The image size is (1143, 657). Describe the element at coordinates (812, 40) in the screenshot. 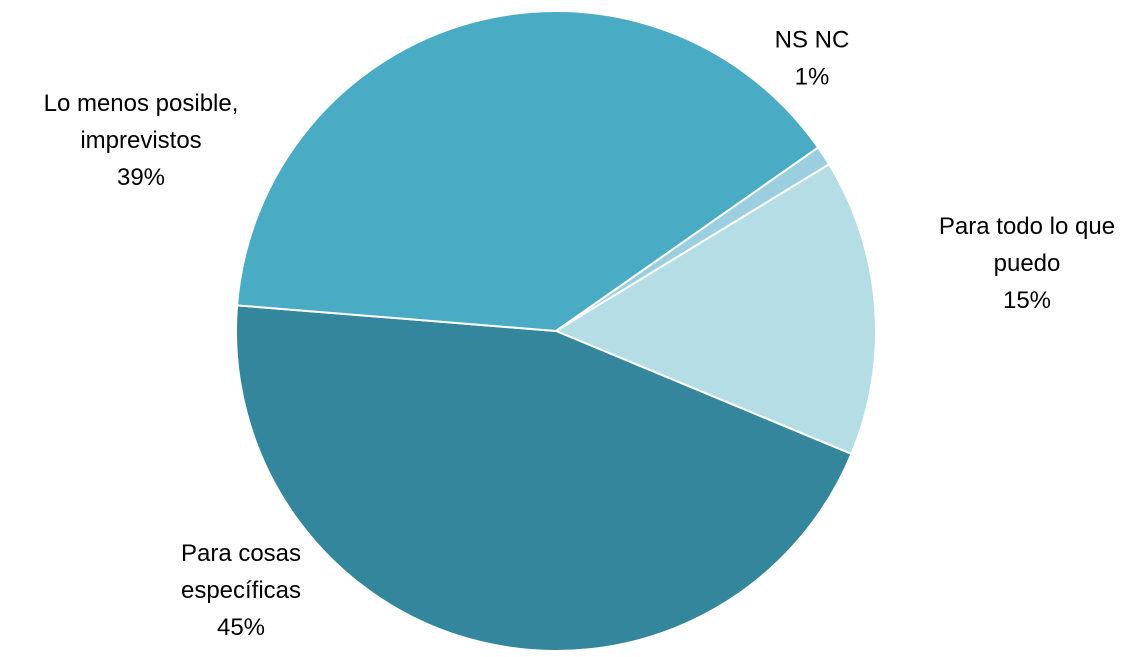

I see `data-label-category: NS NC` at that location.